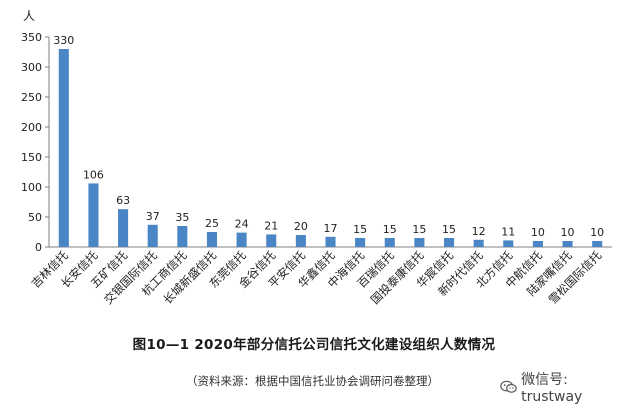 The image size is (628, 405). Describe the element at coordinates (31, 67) in the screenshot. I see `y-tick-label: 300` at that location.